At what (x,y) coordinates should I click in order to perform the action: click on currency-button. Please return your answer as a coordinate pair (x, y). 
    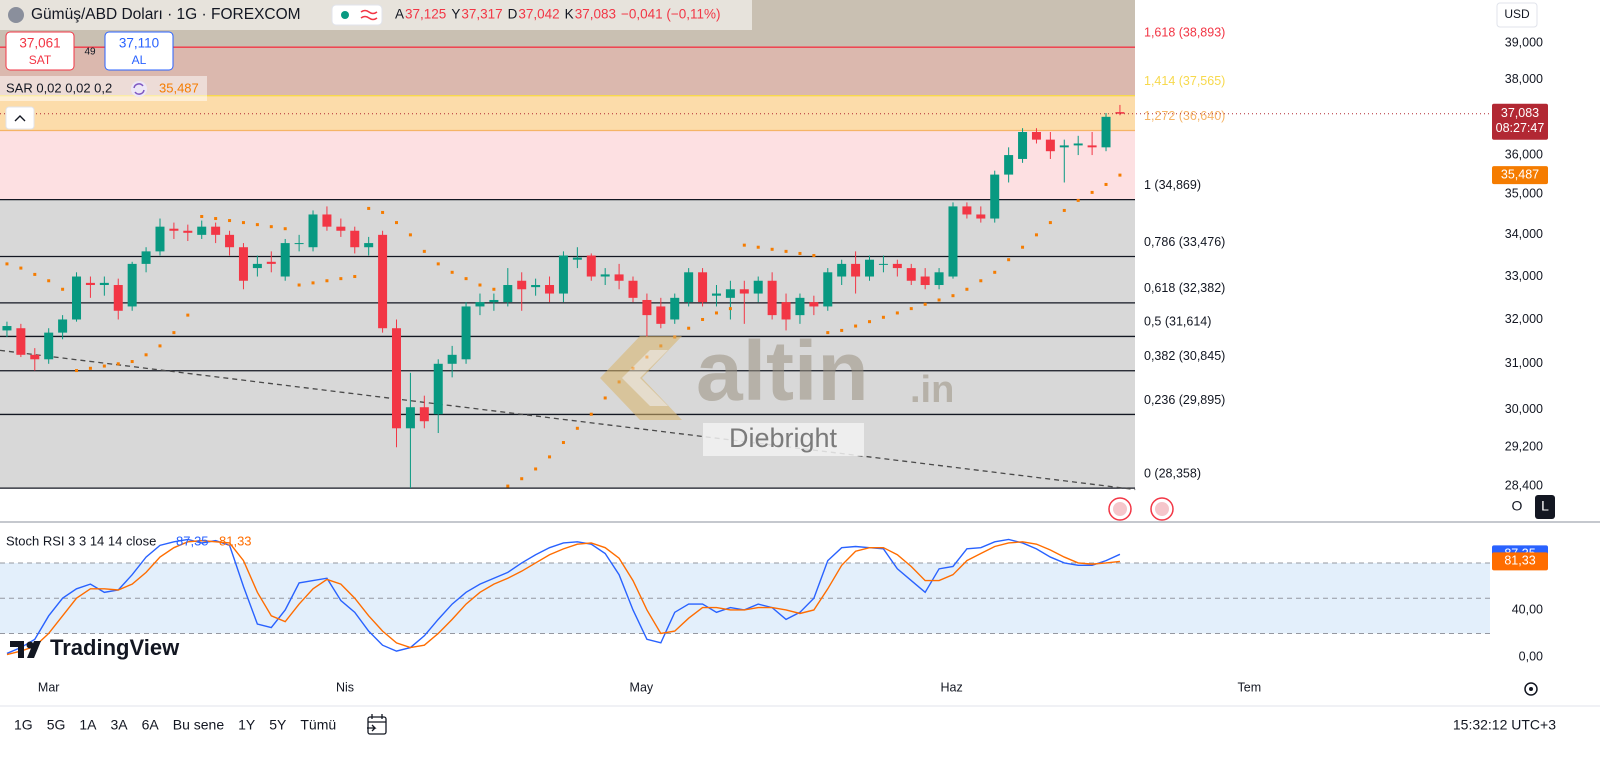
    Looking at the image, I should click on (1517, 15).